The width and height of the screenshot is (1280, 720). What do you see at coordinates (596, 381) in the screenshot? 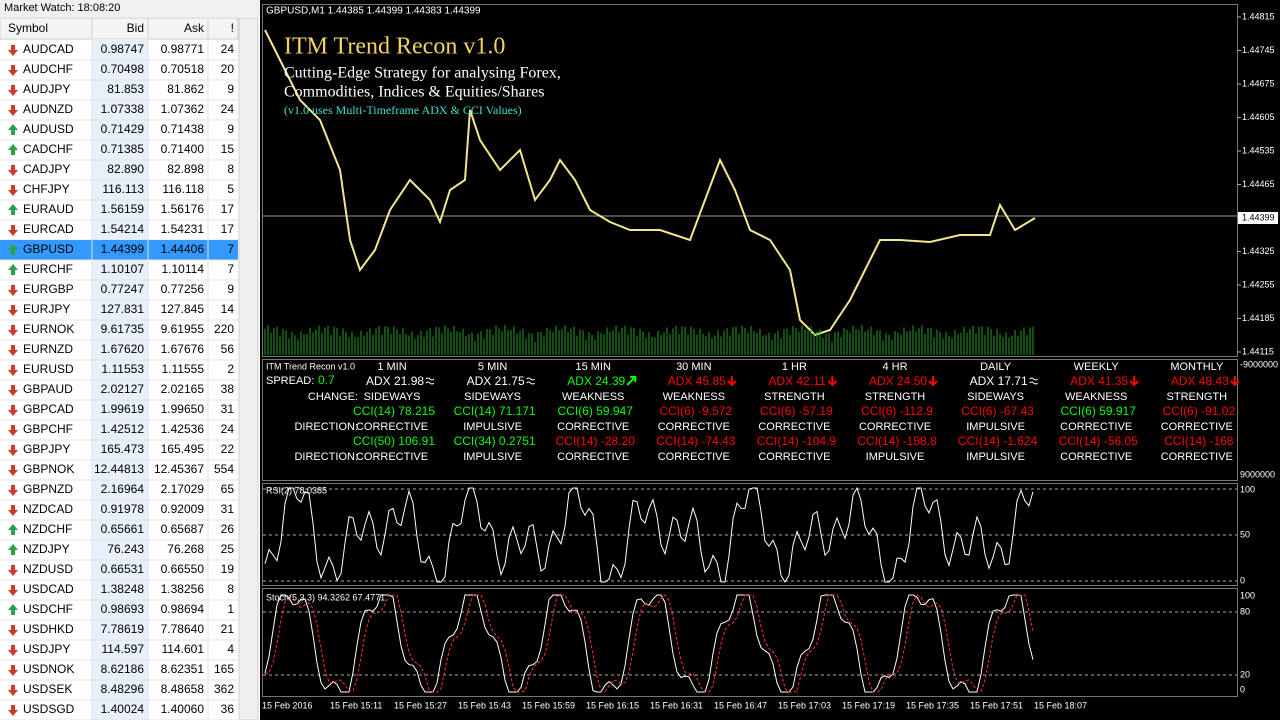
I see `adx: ADX 24.39` at bounding box center [596, 381].